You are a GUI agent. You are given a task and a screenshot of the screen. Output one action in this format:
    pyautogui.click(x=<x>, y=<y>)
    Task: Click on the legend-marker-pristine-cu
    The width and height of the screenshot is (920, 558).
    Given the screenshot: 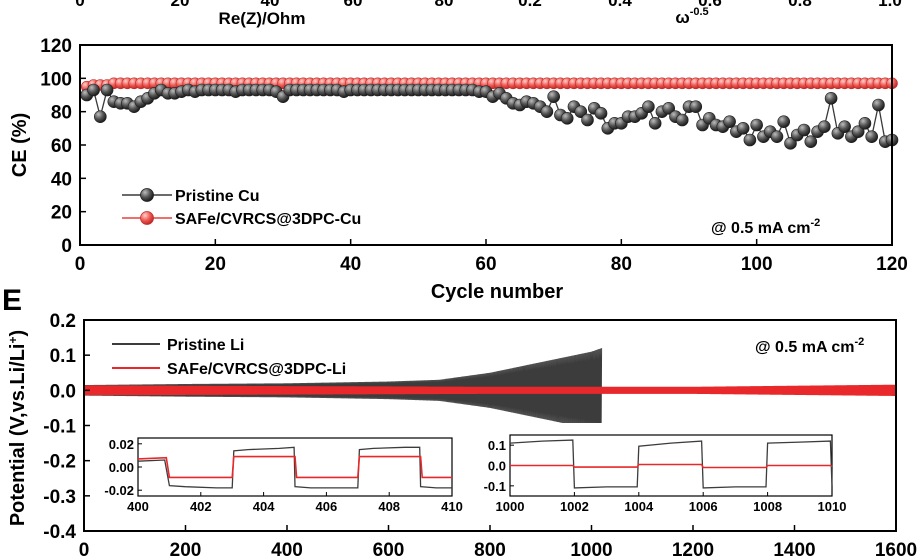 What is the action you would take?
    pyautogui.click(x=147, y=195)
    